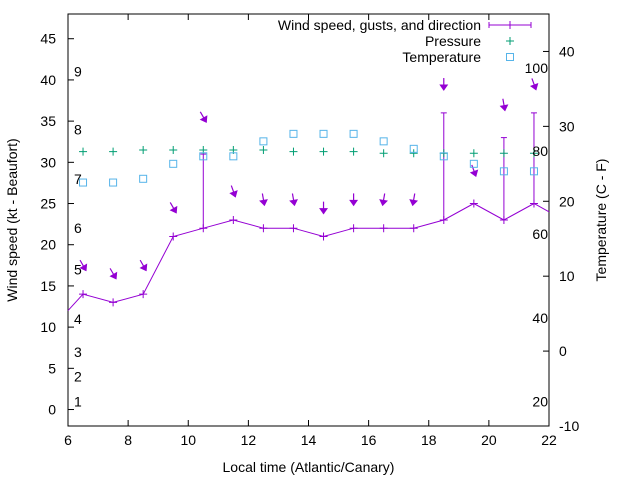 The height and width of the screenshot is (480, 640). What do you see at coordinates (453, 41) in the screenshot?
I see `legend-label: Pressure` at bounding box center [453, 41].